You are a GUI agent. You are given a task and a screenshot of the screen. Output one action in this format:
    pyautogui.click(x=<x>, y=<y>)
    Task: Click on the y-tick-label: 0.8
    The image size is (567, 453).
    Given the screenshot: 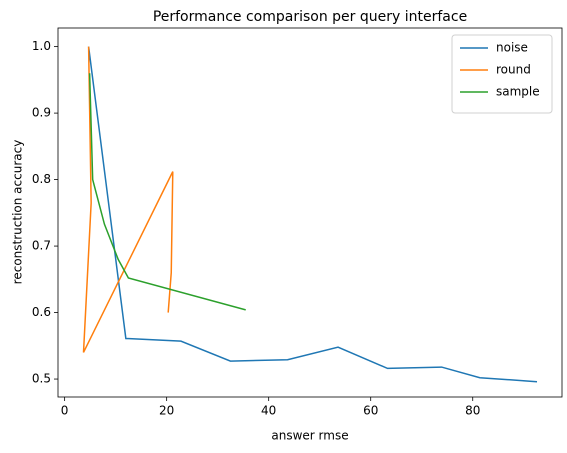 What is the action you would take?
    pyautogui.click(x=41, y=179)
    